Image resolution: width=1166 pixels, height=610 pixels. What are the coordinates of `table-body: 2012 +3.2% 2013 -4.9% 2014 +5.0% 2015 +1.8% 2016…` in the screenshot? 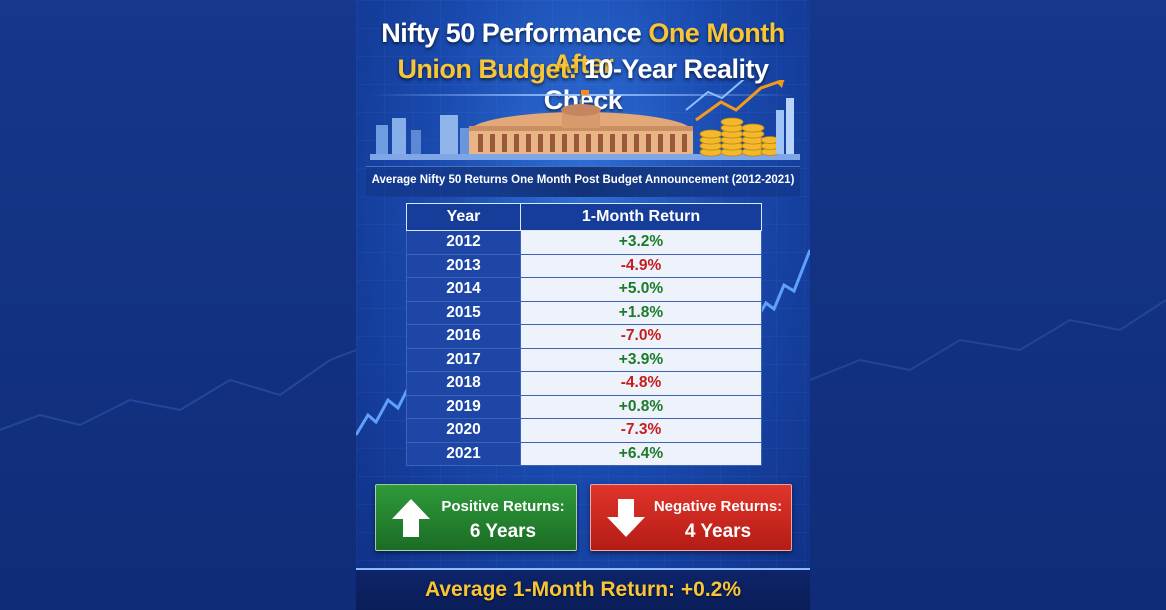 It's located at (584, 348).